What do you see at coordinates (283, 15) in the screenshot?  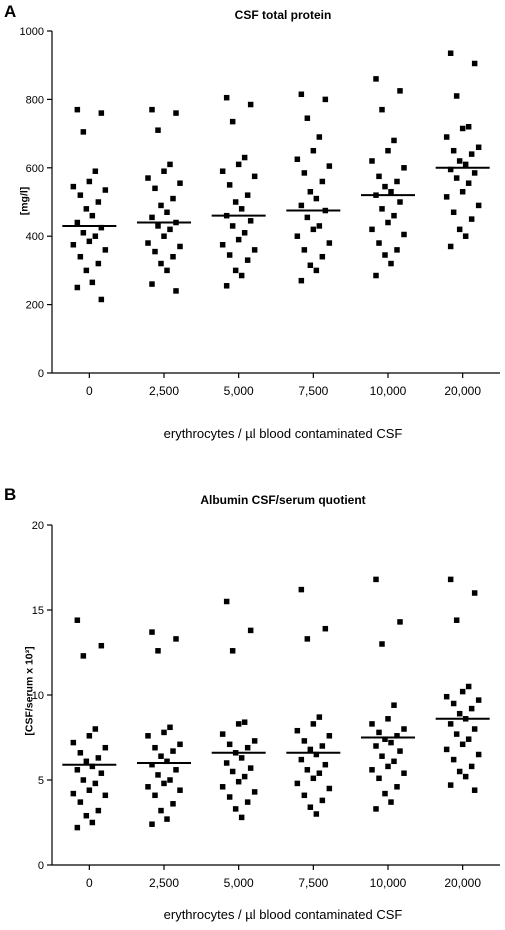 I see `chart-title: CSF total protein` at bounding box center [283, 15].